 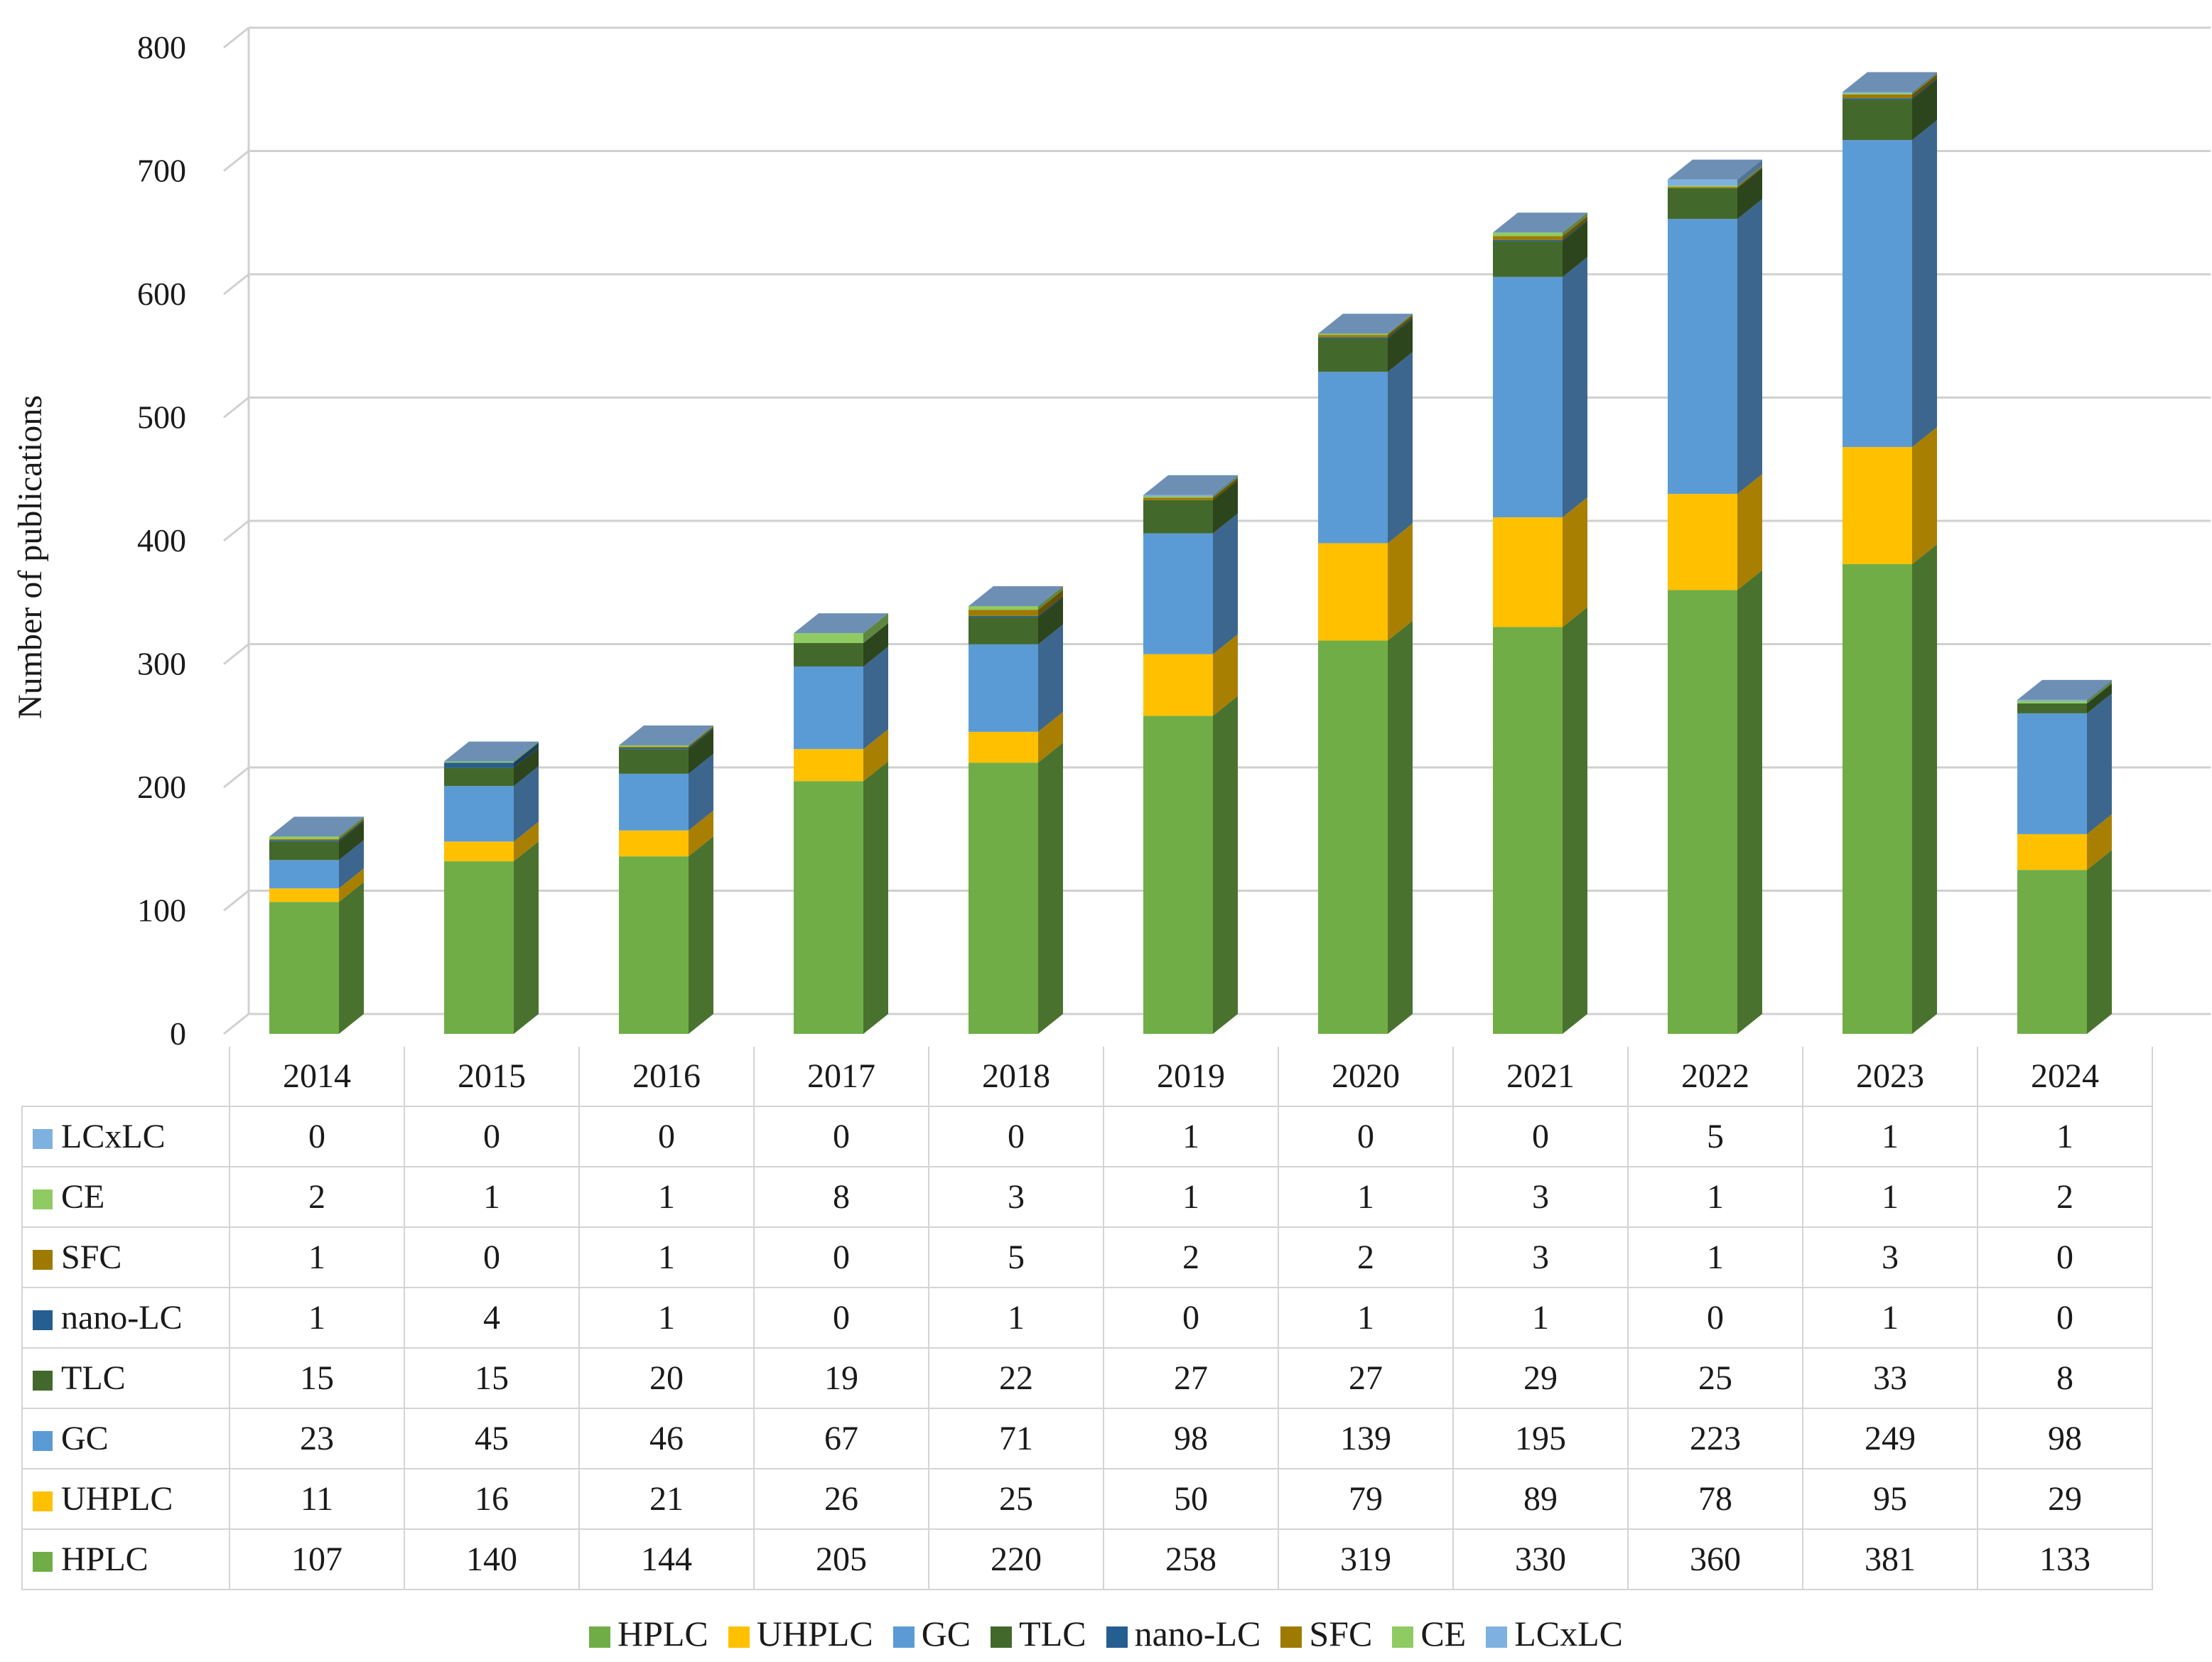 What do you see at coordinates (479, 947) in the screenshot?
I see `bar-segment-HPLC-2015` at bounding box center [479, 947].